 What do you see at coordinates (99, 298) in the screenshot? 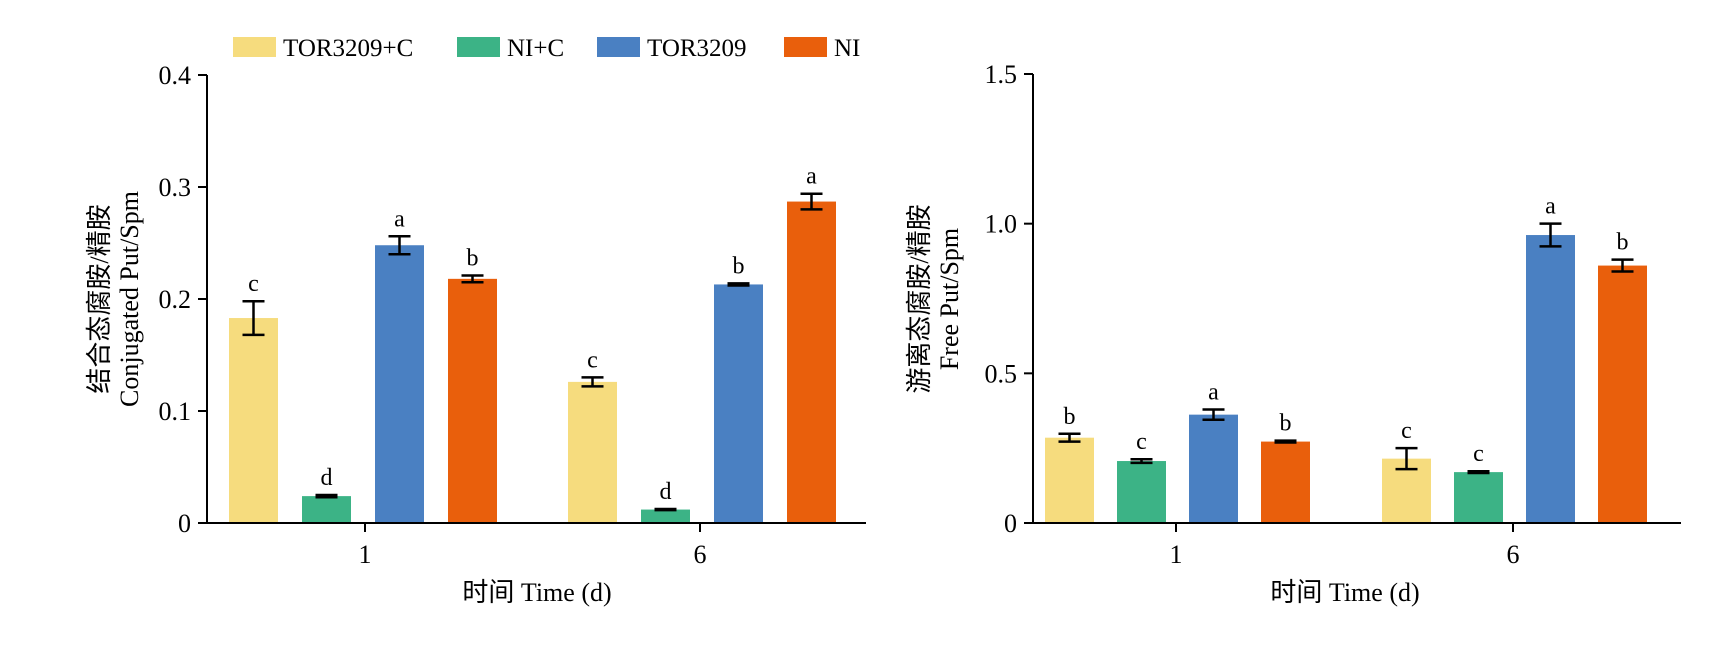
I see `y-axis-title-cn: 结合态腐胺/精胺` at bounding box center [99, 298].